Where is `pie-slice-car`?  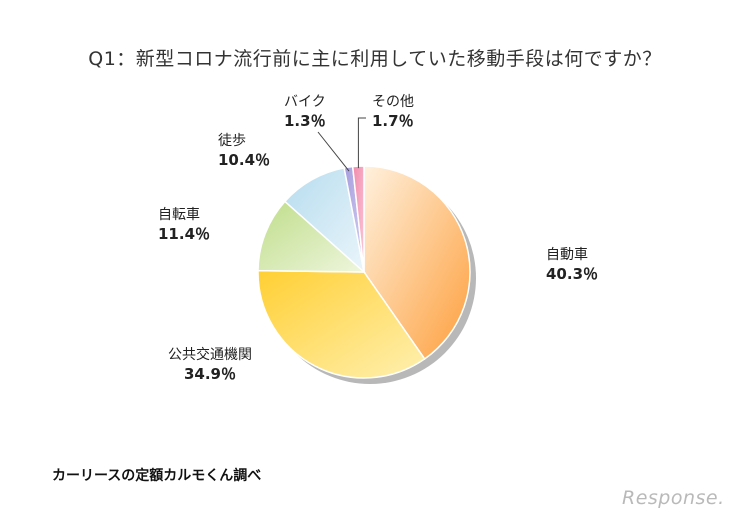
pie-slice-car is located at coordinates (417, 262).